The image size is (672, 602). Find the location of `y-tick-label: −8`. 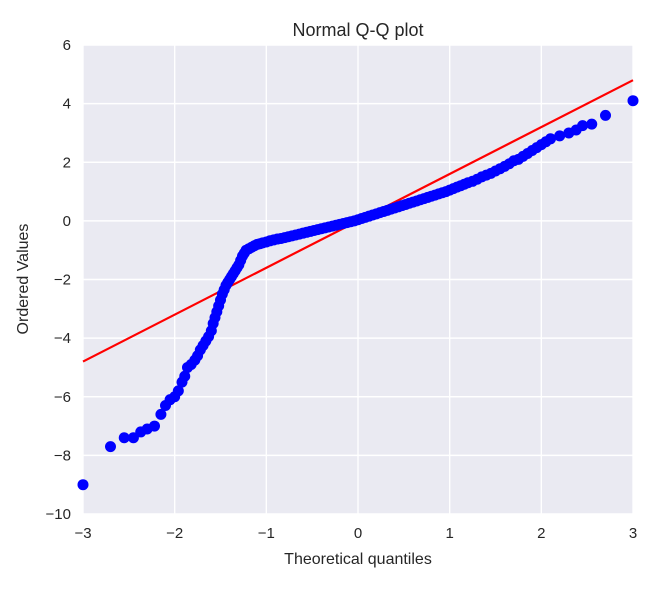

y-tick-label: −8 is located at coordinates (62, 455).